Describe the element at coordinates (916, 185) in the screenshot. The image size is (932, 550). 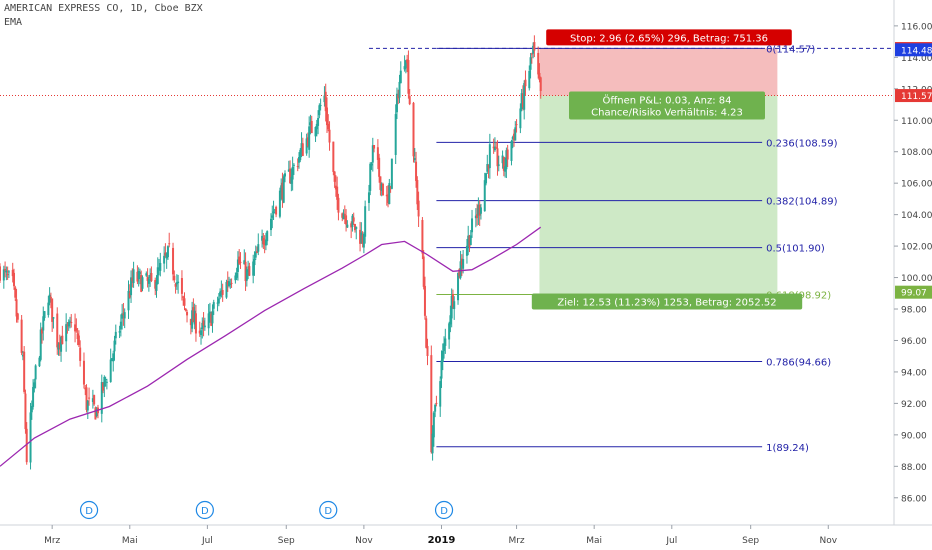
I see `y-tick-label: 106.00` at that location.